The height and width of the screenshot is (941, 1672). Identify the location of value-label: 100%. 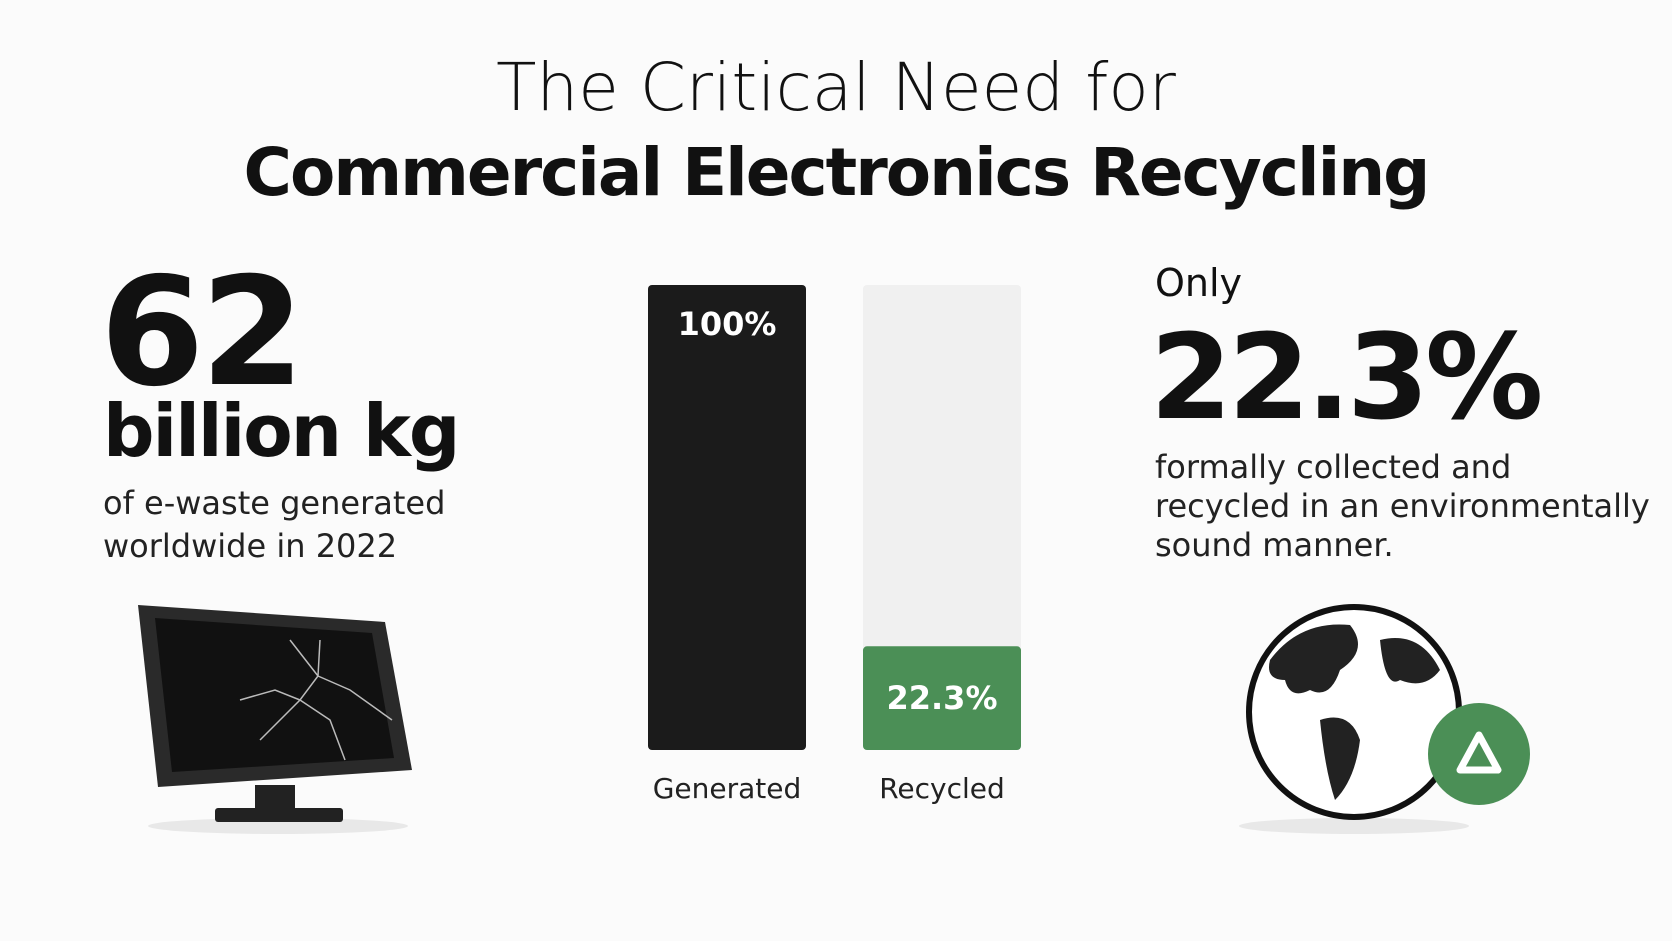
(727, 324).